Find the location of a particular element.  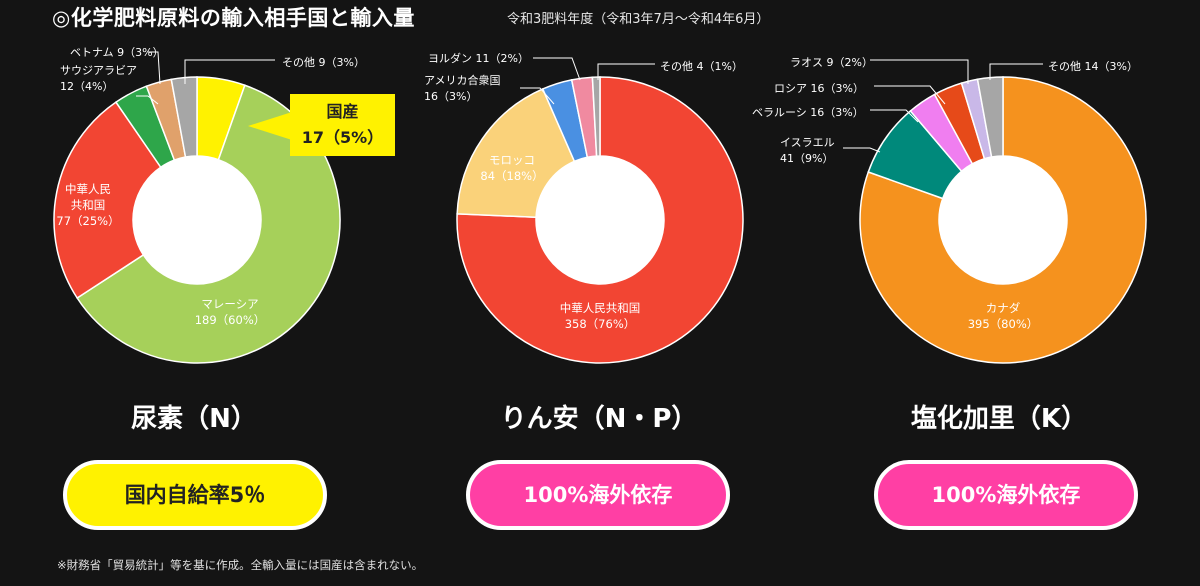

page-subtitle: 令和3肥料年度（令和3年7月～令和4年6月） is located at coordinates (638, 19).